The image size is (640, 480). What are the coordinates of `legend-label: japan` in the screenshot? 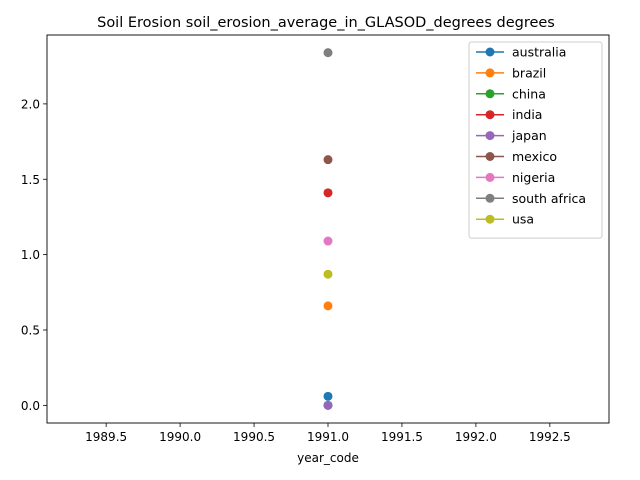 It's located at (529, 135).